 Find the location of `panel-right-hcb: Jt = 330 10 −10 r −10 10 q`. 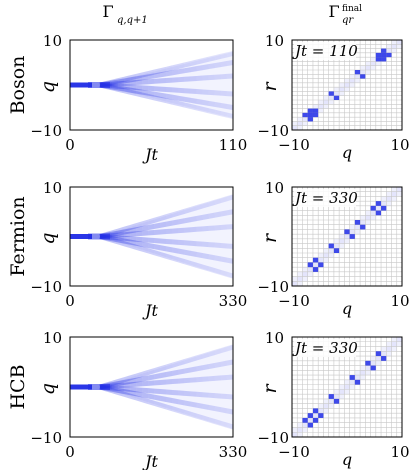

panel-right-hcb: Jt = 330 10 −10 r −10 10 q is located at coordinates (333, 399).